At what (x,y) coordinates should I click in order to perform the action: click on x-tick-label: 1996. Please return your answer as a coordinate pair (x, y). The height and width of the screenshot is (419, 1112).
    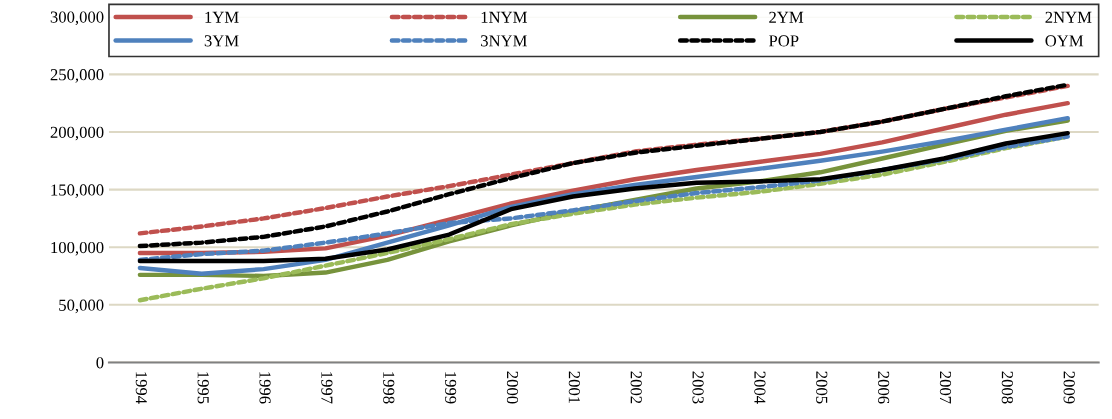
    Looking at the image, I should click on (265, 388).